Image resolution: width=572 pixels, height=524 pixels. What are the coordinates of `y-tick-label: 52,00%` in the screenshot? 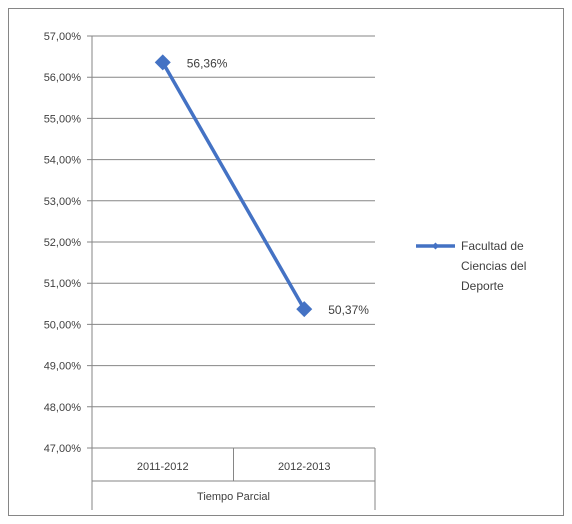 It's located at (63, 243).